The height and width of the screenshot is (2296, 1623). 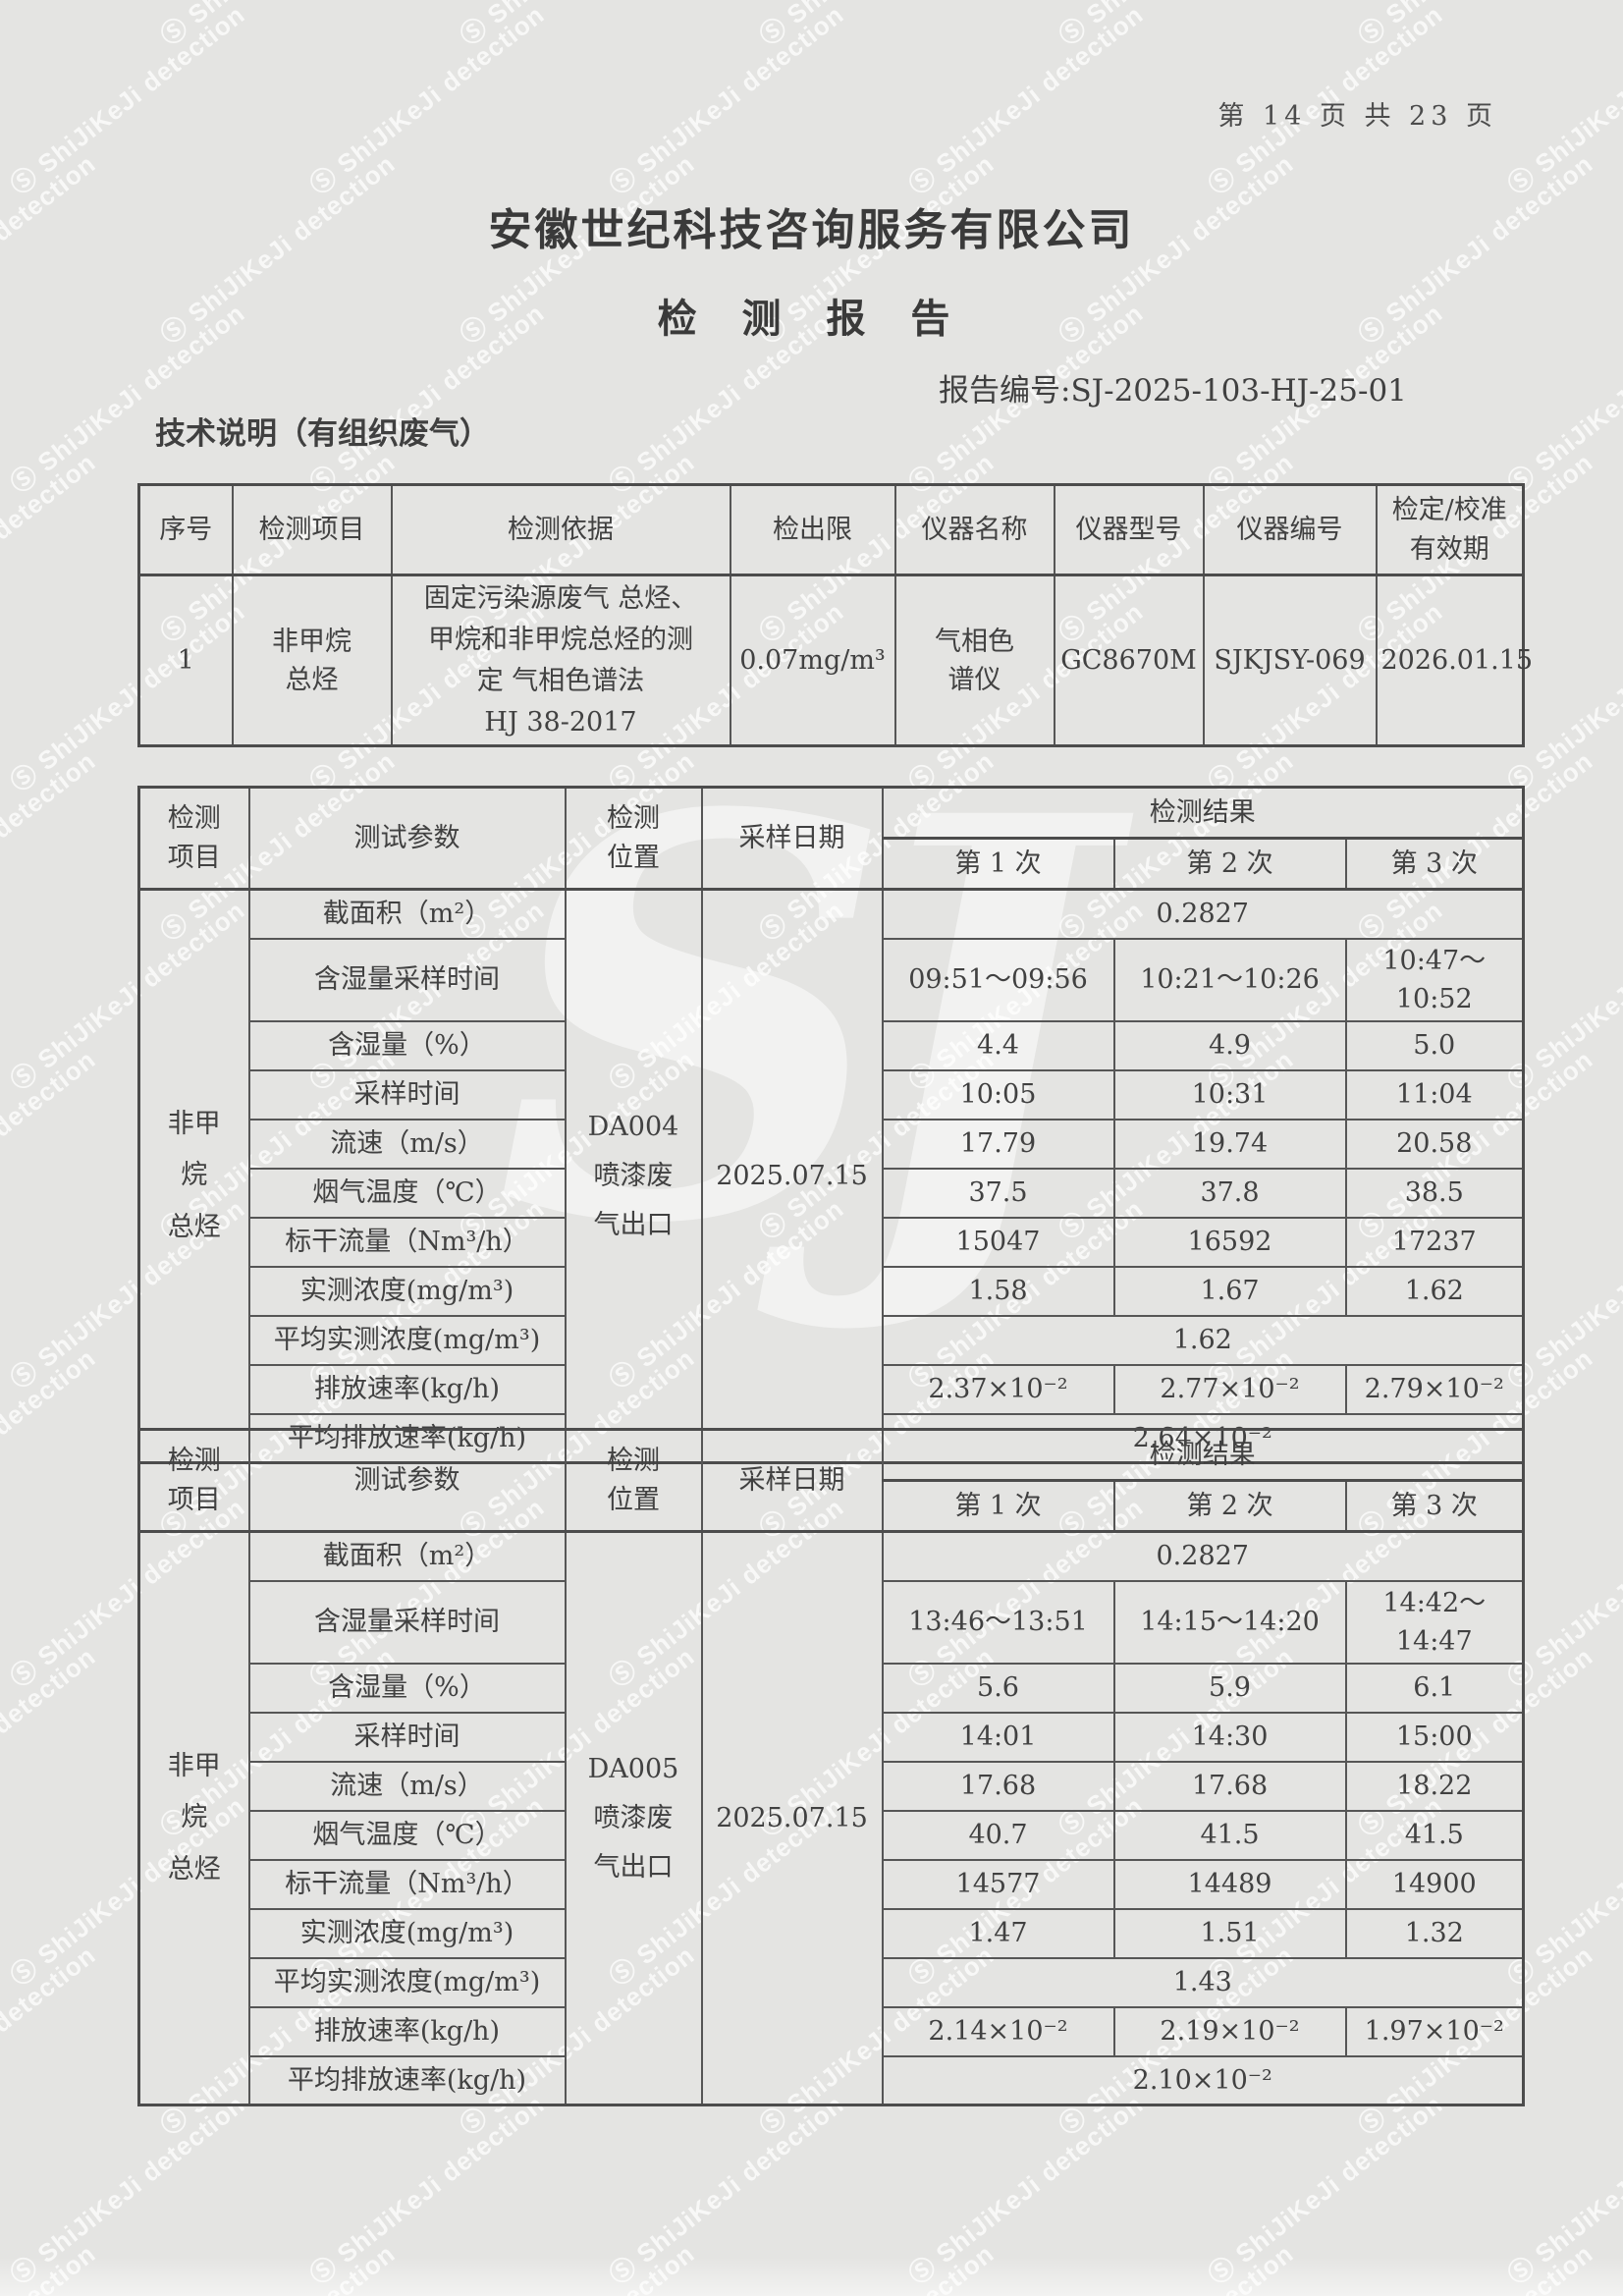 I want to click on cell-serial: SJKJSY-069, so click(x=1290, y=660).